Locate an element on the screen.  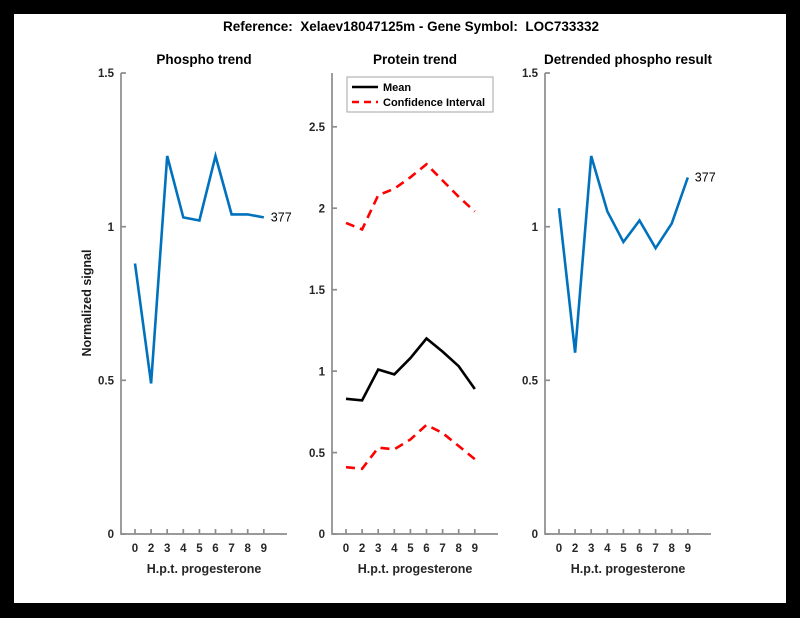
chart-title: Protein trend is located at coordinates (415, 59).